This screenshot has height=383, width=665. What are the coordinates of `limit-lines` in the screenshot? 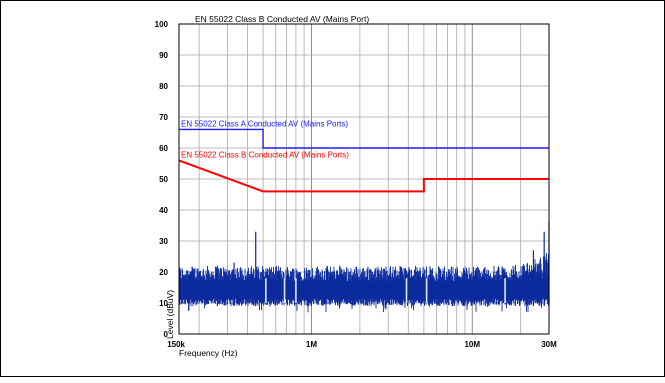 It's located at (363, 160).